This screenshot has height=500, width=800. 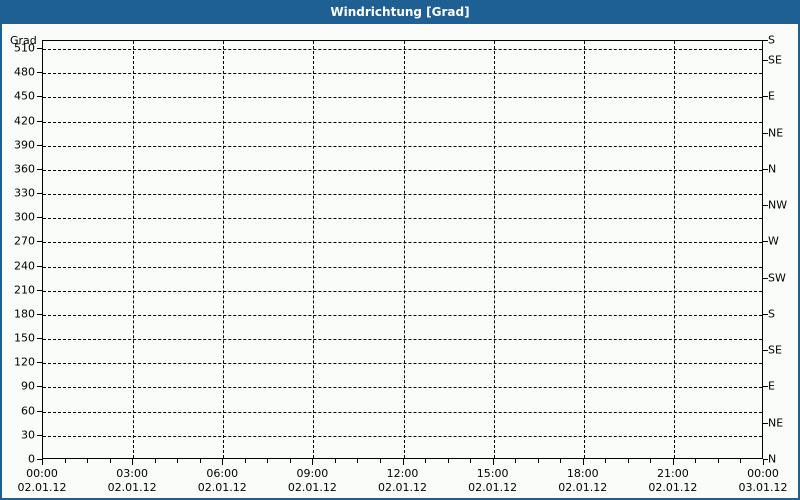 What do you see at coordinates (23, 40) in the screenshot?
I see `y-axis-unit-label: Grad` at bounding box center [23, 40].